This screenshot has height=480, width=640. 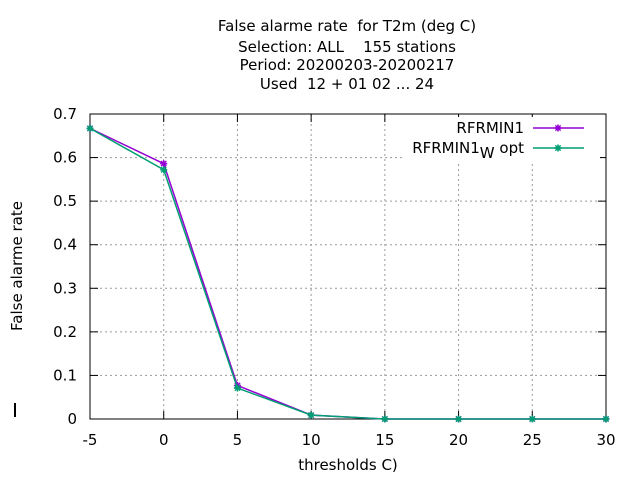 I want to click on title-line-4: Used 12 + 01 02 ... 24, so click(x=347, y=84).